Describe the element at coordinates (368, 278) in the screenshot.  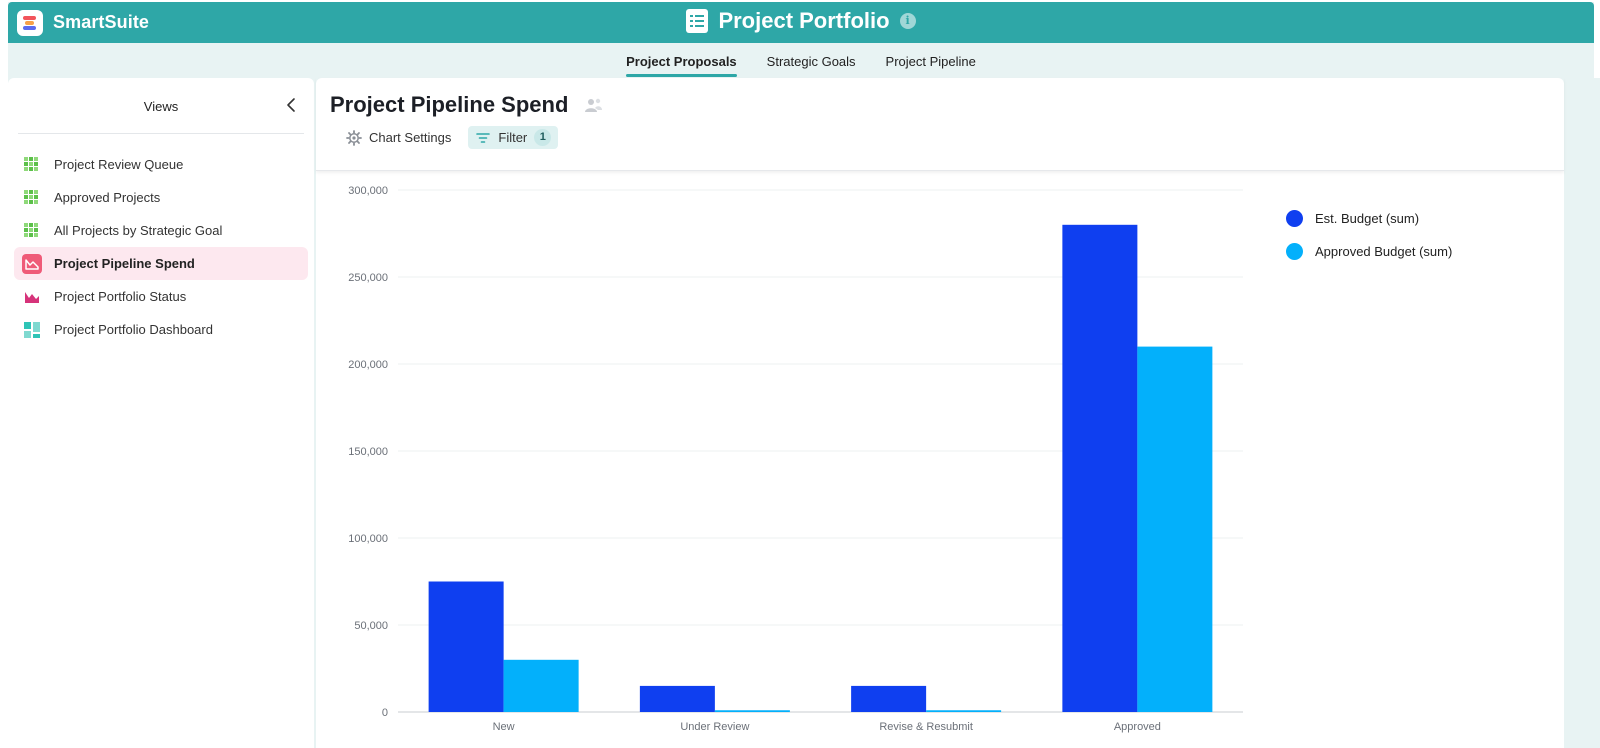
I see `y-tick-label: 250,000` at that location.